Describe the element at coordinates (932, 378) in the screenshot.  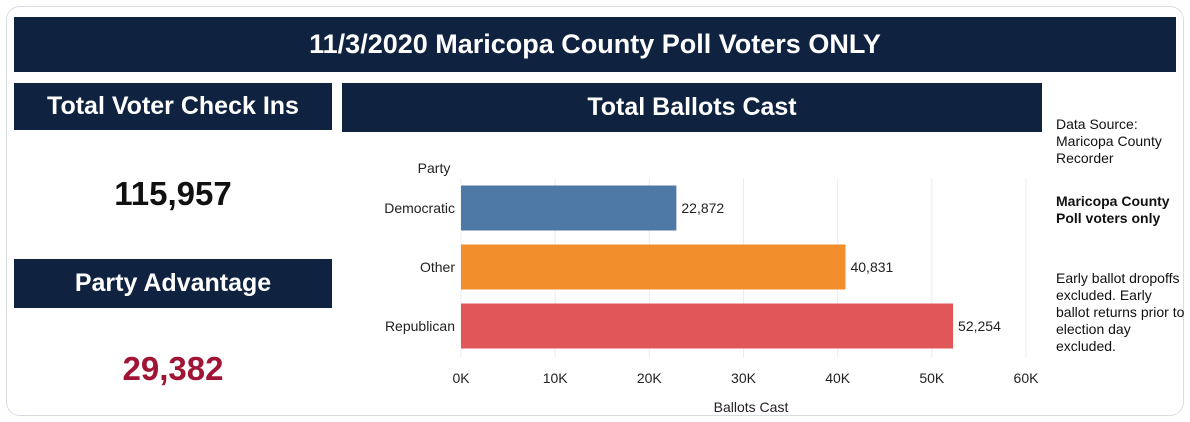
I see `x-tick-label: 50K` at that location.